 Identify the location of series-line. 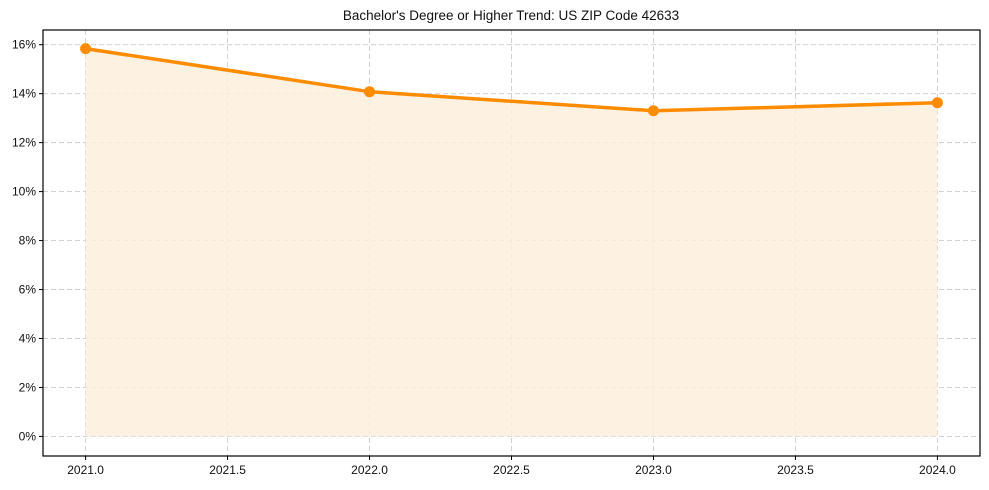
(511, 79).